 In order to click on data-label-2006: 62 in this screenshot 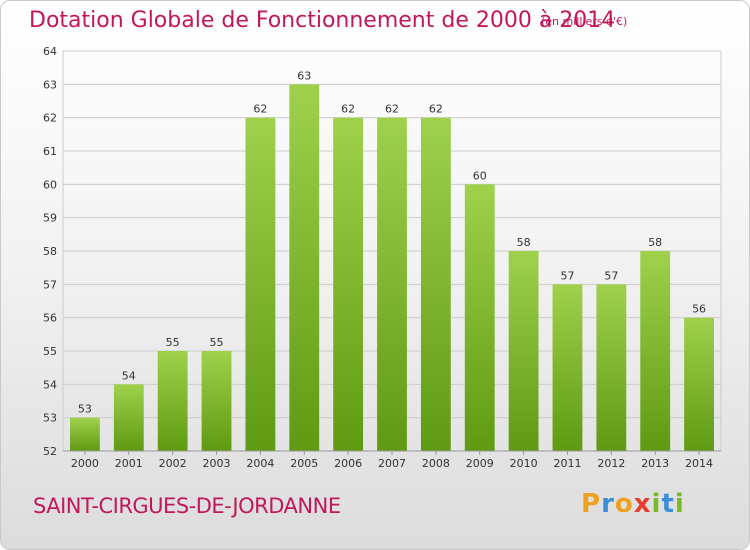, I will do `click(348, 109)`.